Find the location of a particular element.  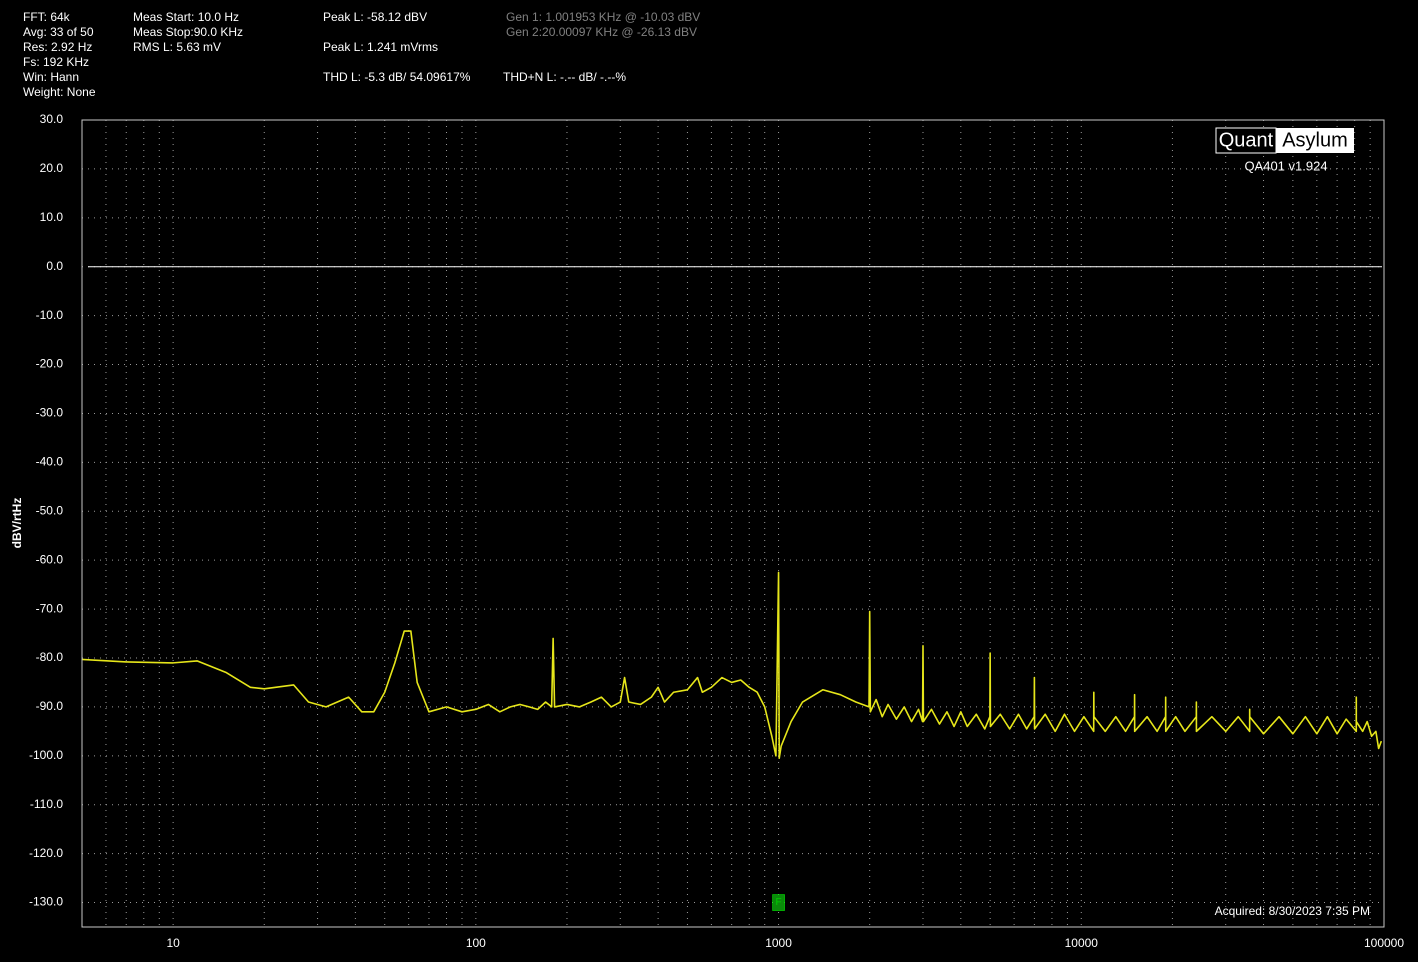

logo-quant: Quant is located at coordinates (1246, 140).